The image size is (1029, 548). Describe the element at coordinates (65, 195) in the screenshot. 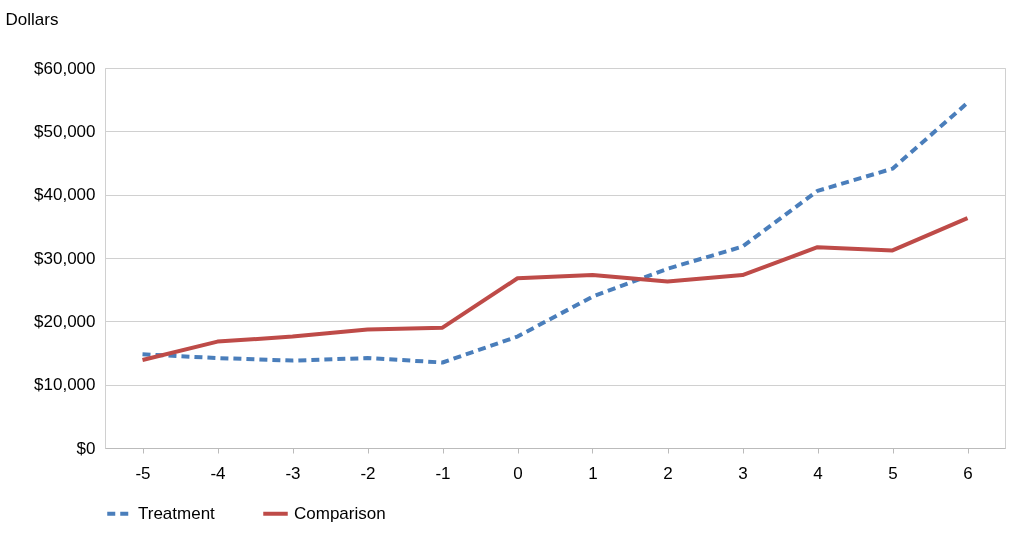

I see `y-tick-label: $40,000` at that location.